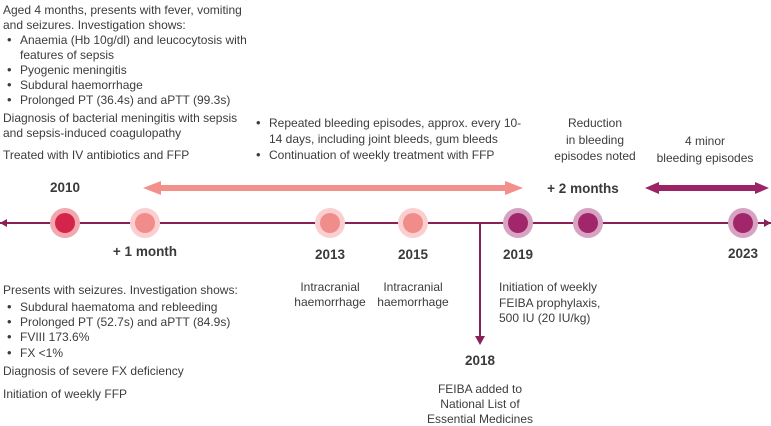  Describe the element at coordinates (330, 294) in the screenshot. I see `event-2013-text: Intracranial haemorrhage` at that location.